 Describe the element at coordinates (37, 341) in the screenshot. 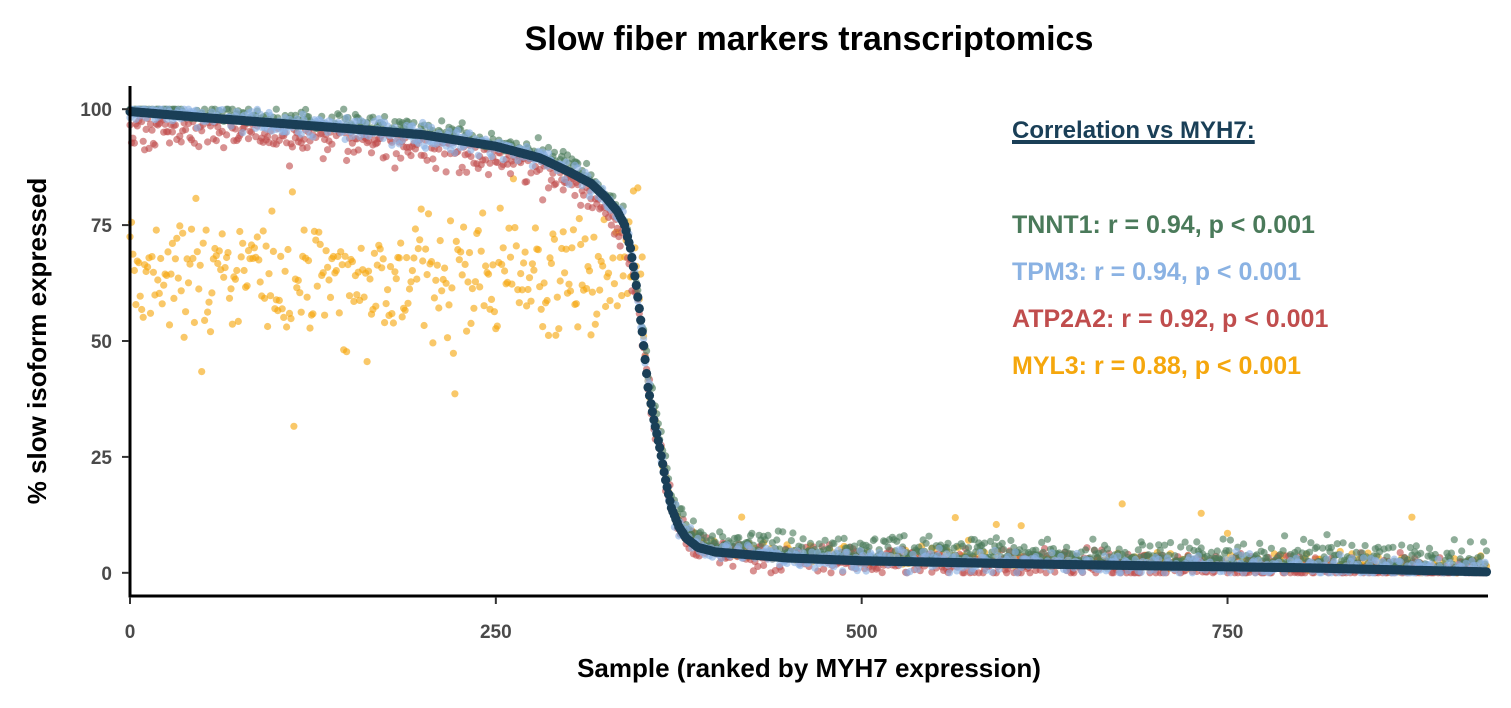

I see `y-axis-title: % slow isoform expressed` at that location.